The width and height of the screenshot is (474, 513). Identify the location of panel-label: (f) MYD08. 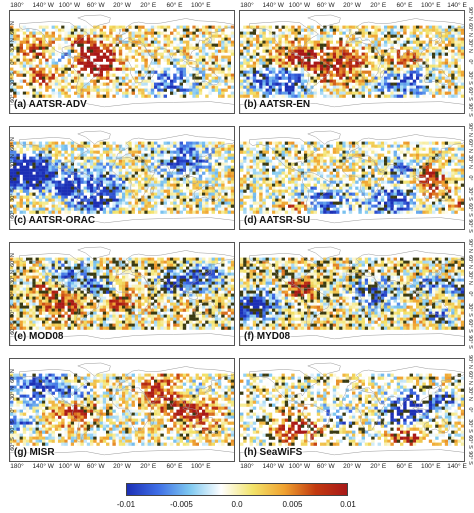
(267, 336).